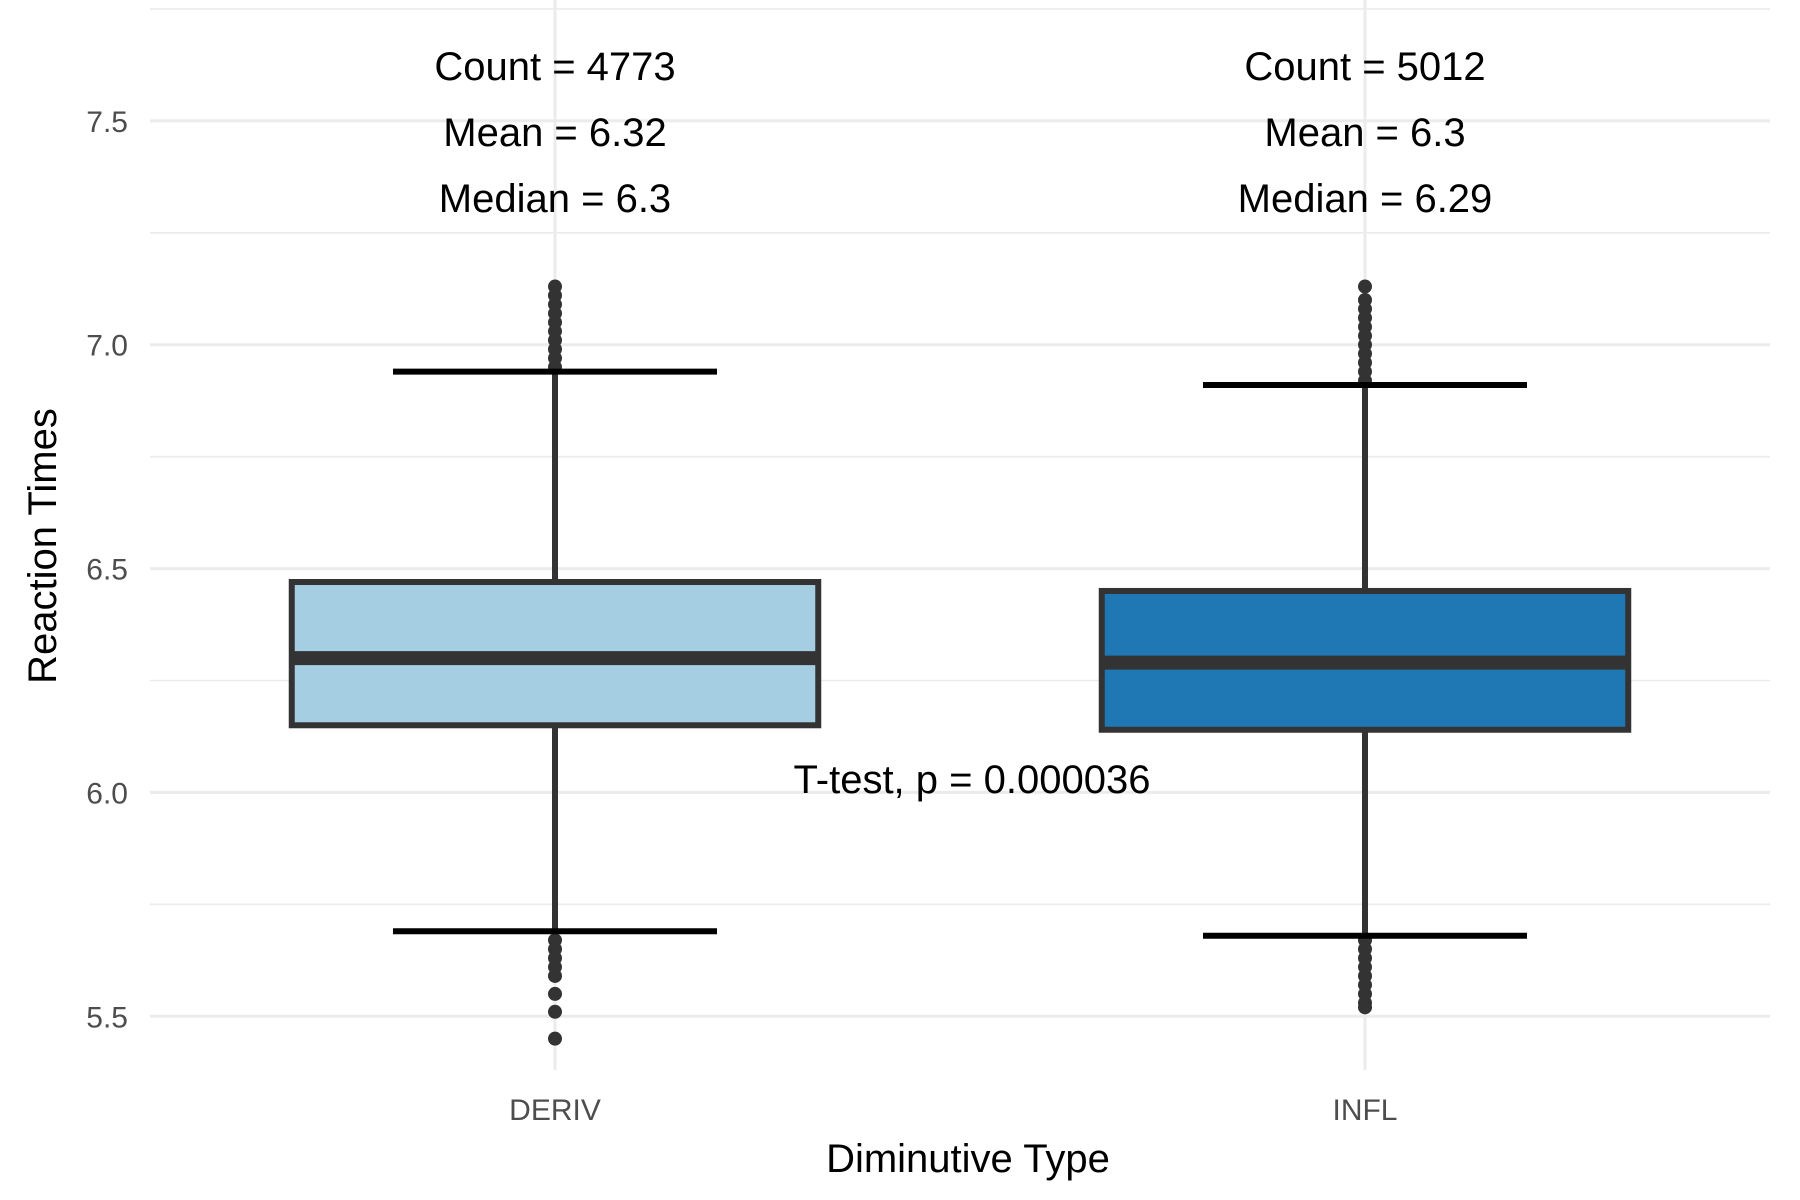  Describe the element at coordinates (972, 780) in the screenshot. I see `t-test-annotation: T-test, p = 0.000036` at that location.